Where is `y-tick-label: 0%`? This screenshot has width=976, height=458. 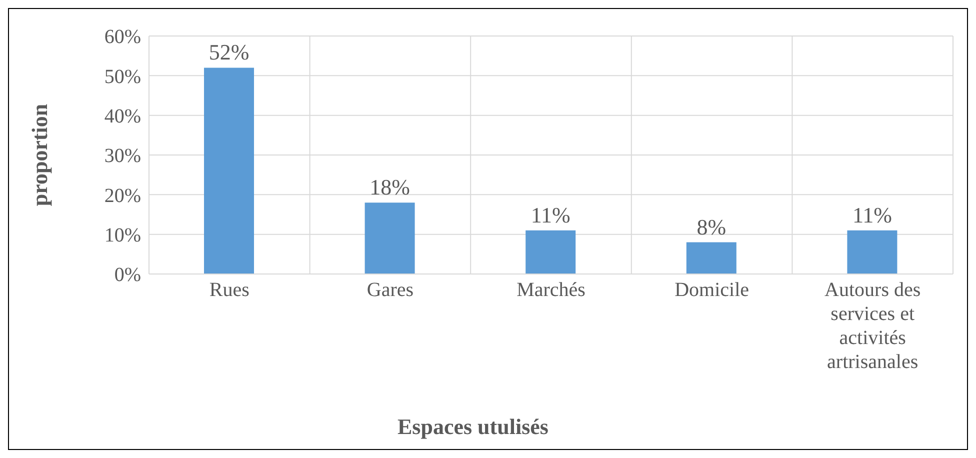 y-tick-label: 0% is located at coordinates (127, 275).